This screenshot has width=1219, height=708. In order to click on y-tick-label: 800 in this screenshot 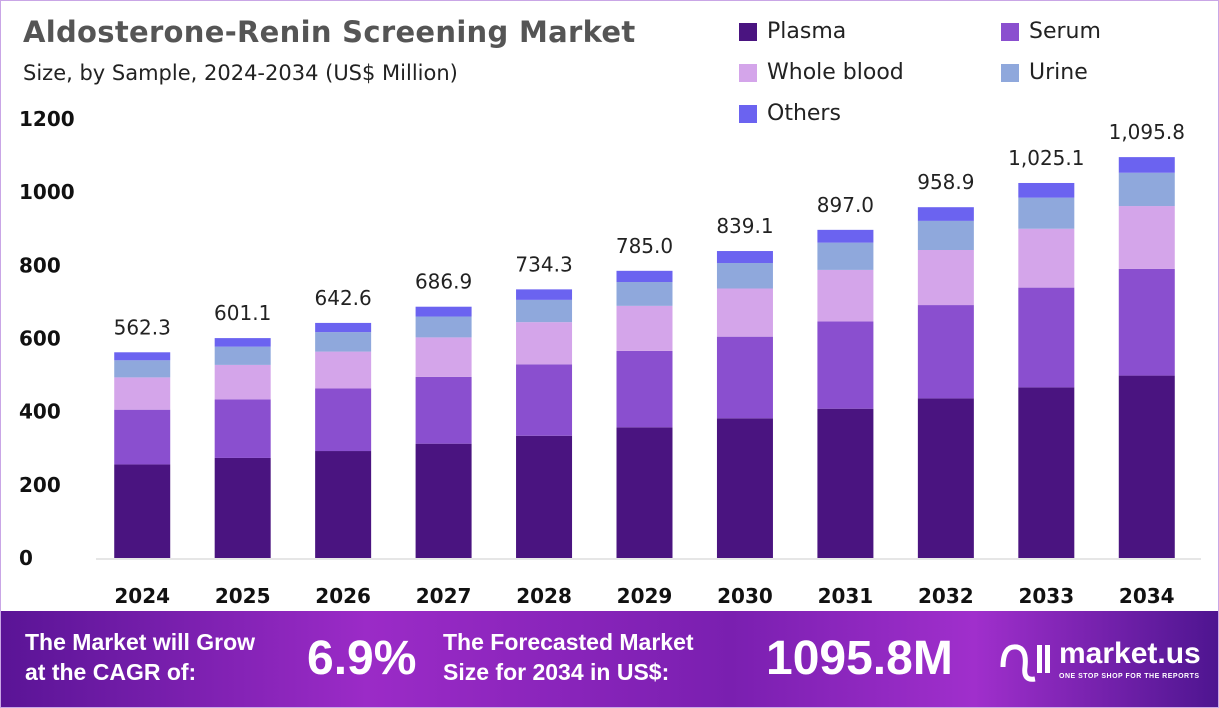, I will do `click(40, 265)`.